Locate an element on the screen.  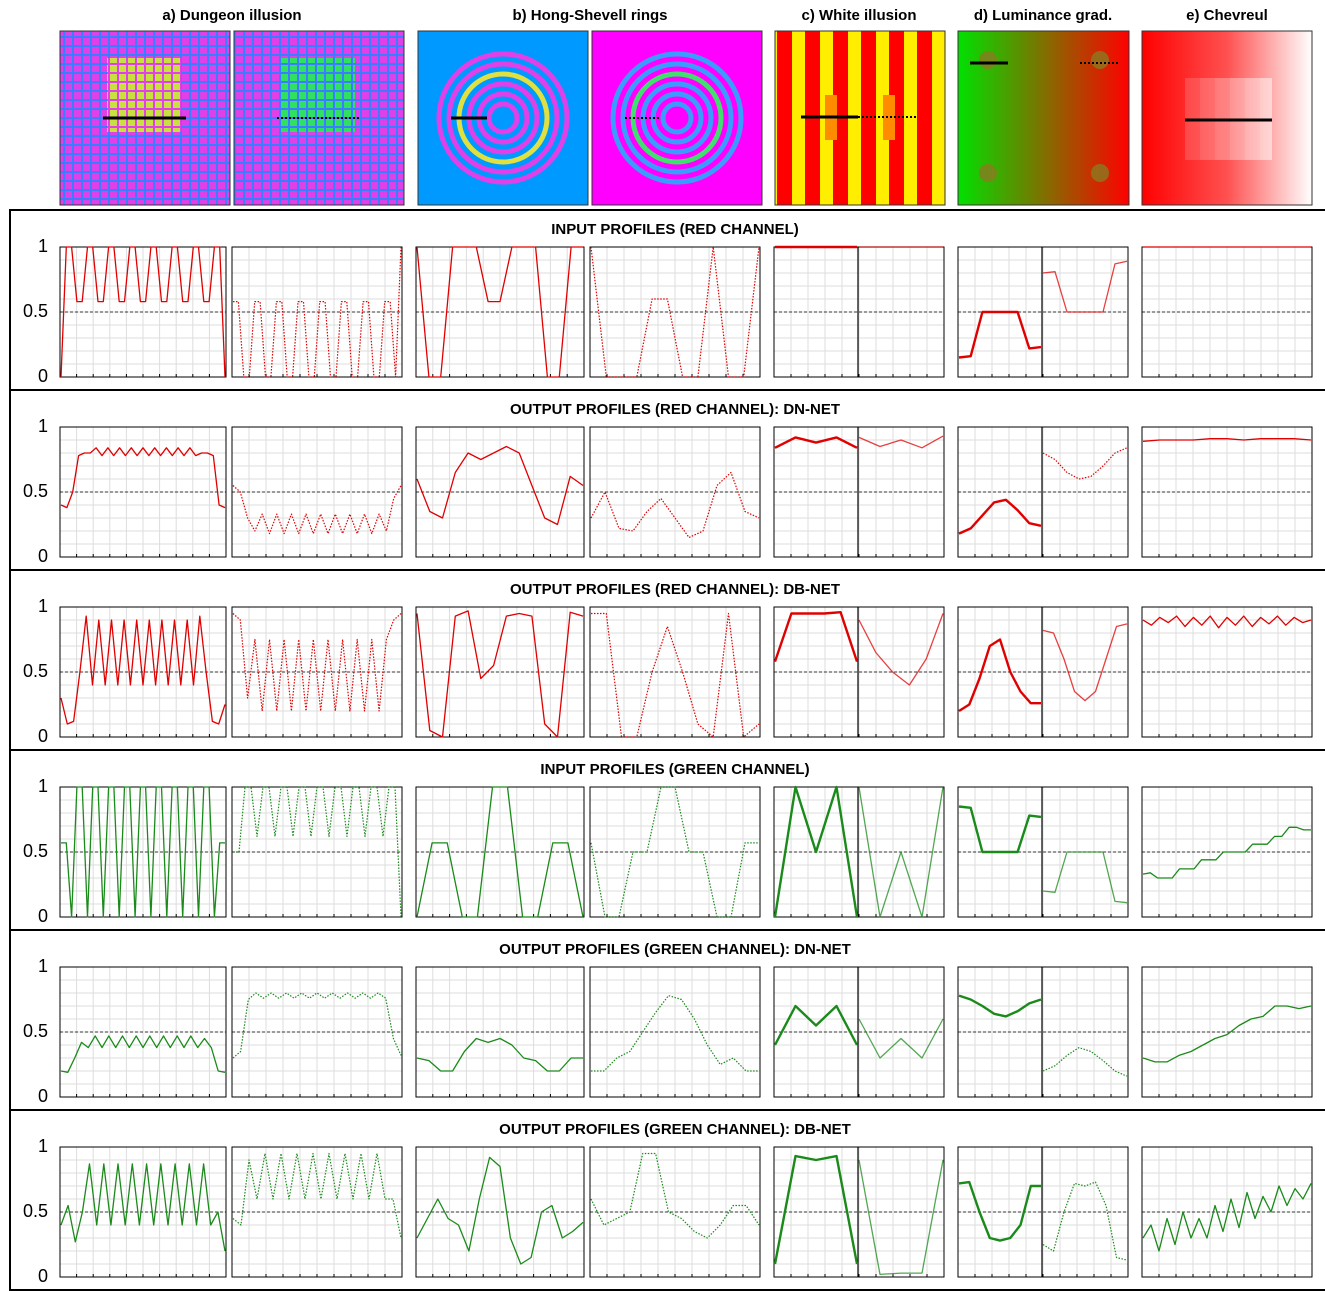
test-patch is located at coordinates (889, 117).